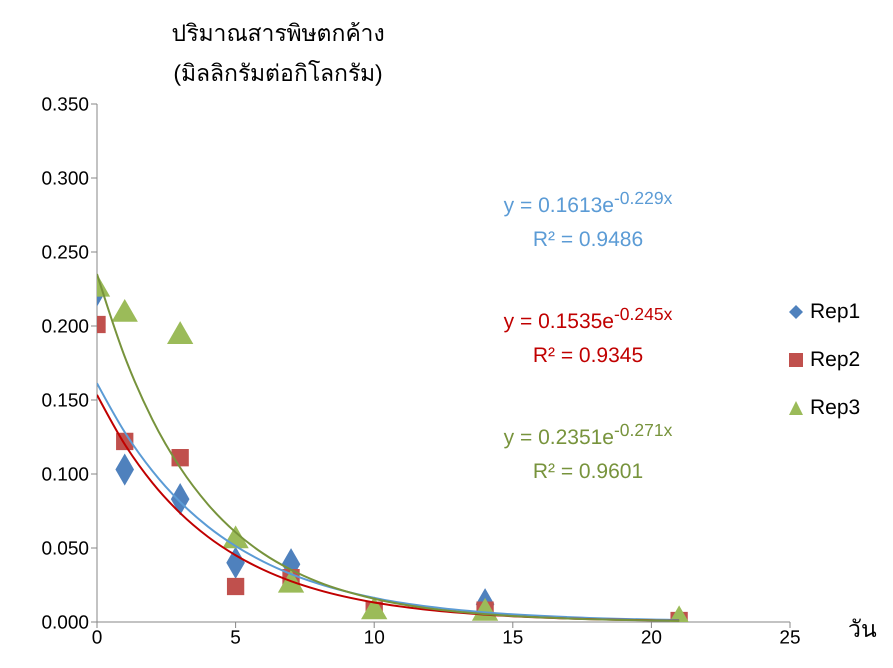 Image resolution: width=893 pixels, height=668 pixels. What do you see at coordinates (835, 408) in the screenshot?
I see `legend-label: Rep3` at bounding box center [835, 408].